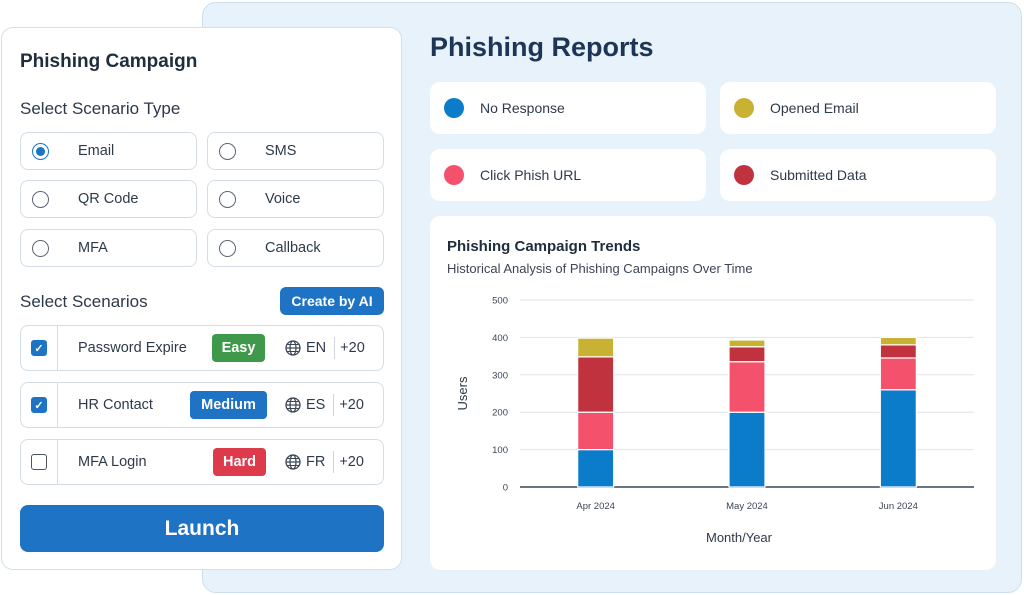 The image size is (1024, 595). I want to click on scenario-name: Password Expire, so click(132, 348).